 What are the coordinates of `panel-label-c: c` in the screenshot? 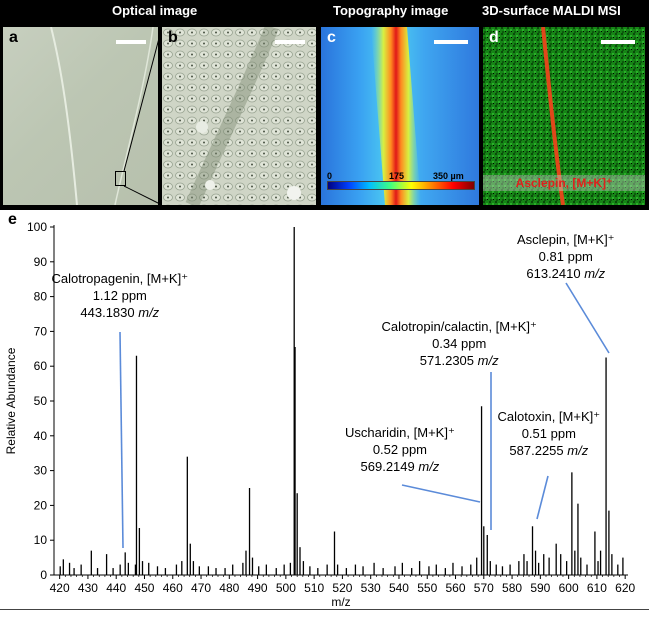 It's located at (331, 37).